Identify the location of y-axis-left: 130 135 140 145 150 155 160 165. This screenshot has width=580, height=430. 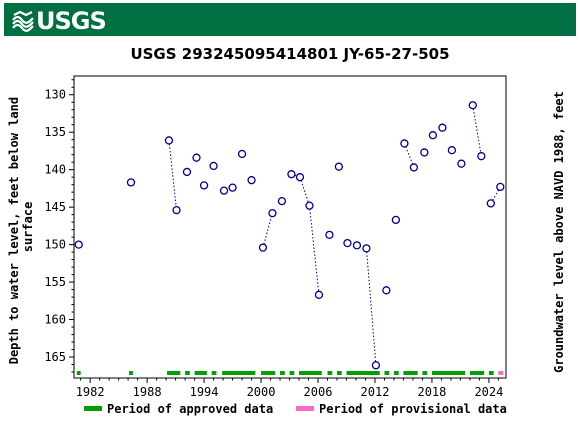
(59, 226).